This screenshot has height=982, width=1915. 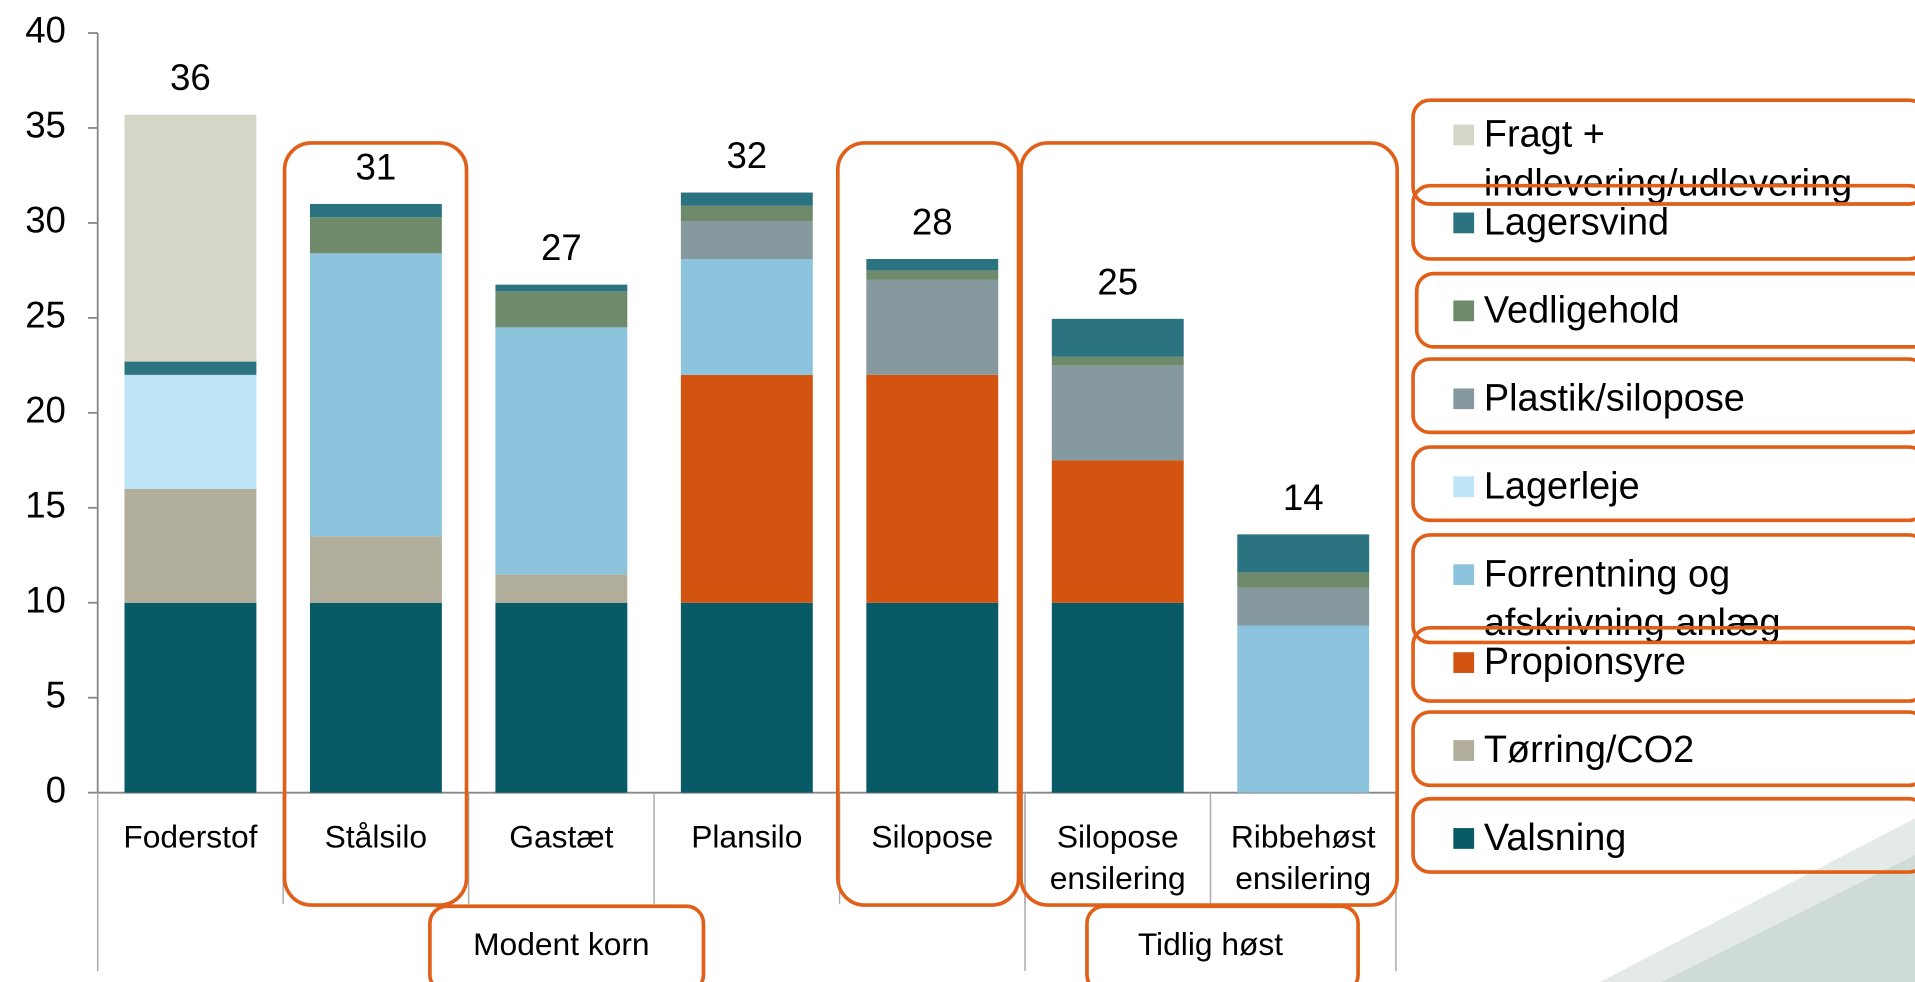 What do you see at coordinates (190, 77) in the screenshot?
I see `total-label: 36` at bounding box center [190, 77].